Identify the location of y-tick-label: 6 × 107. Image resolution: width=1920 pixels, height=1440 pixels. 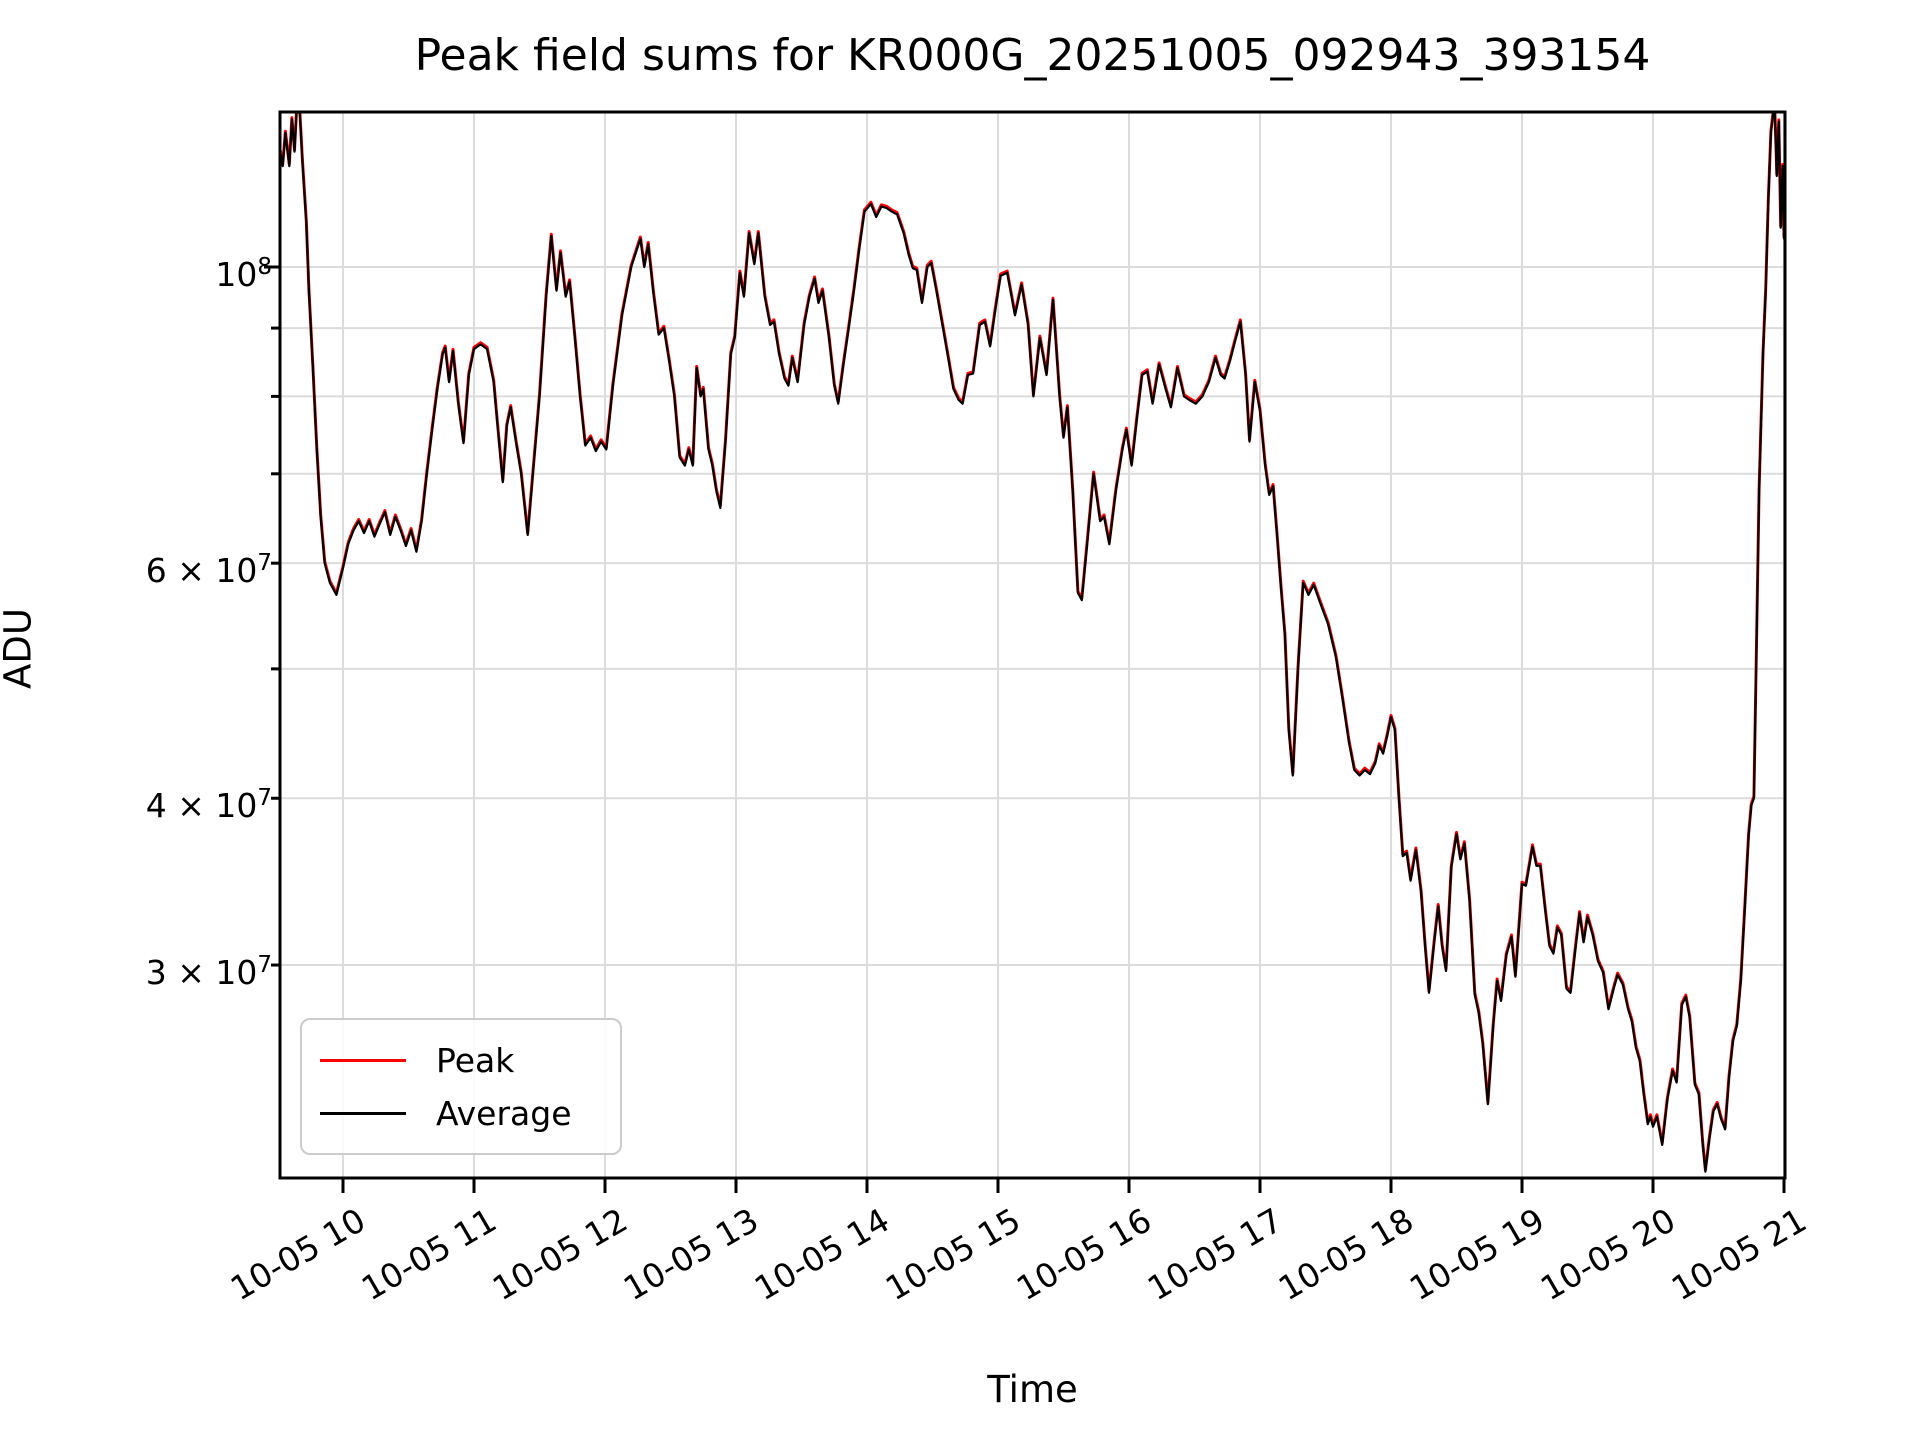
(208, 570).